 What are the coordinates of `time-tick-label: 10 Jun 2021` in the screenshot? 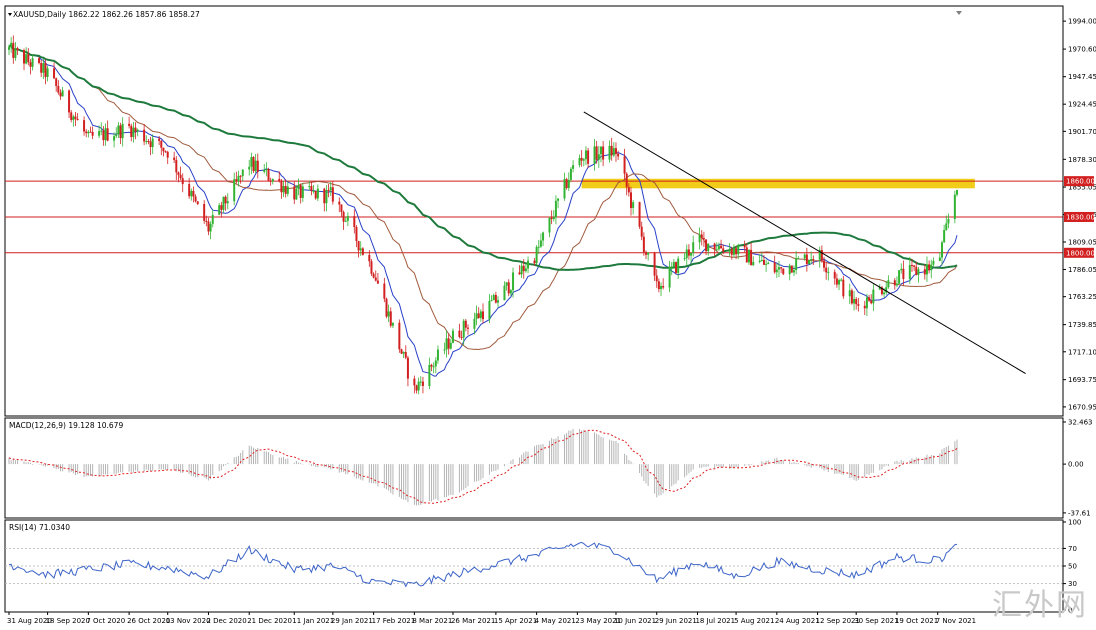 It's located at (635, 621).